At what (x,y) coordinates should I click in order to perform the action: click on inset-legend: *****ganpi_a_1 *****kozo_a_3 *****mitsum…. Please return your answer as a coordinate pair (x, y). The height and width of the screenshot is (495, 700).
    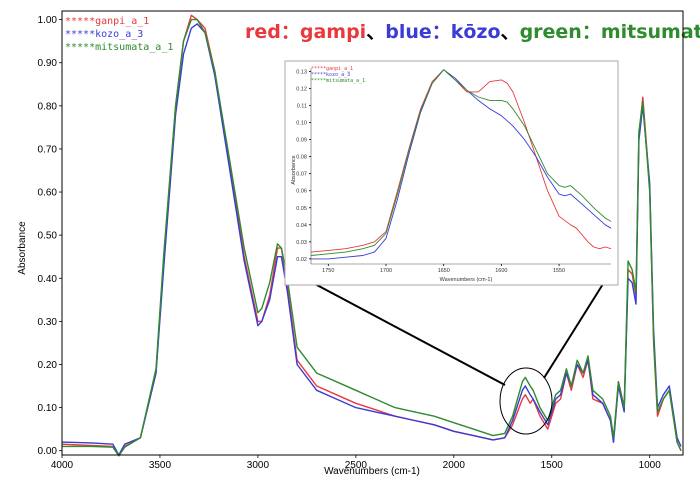
    Looking at the image, I should click on (338, 75).